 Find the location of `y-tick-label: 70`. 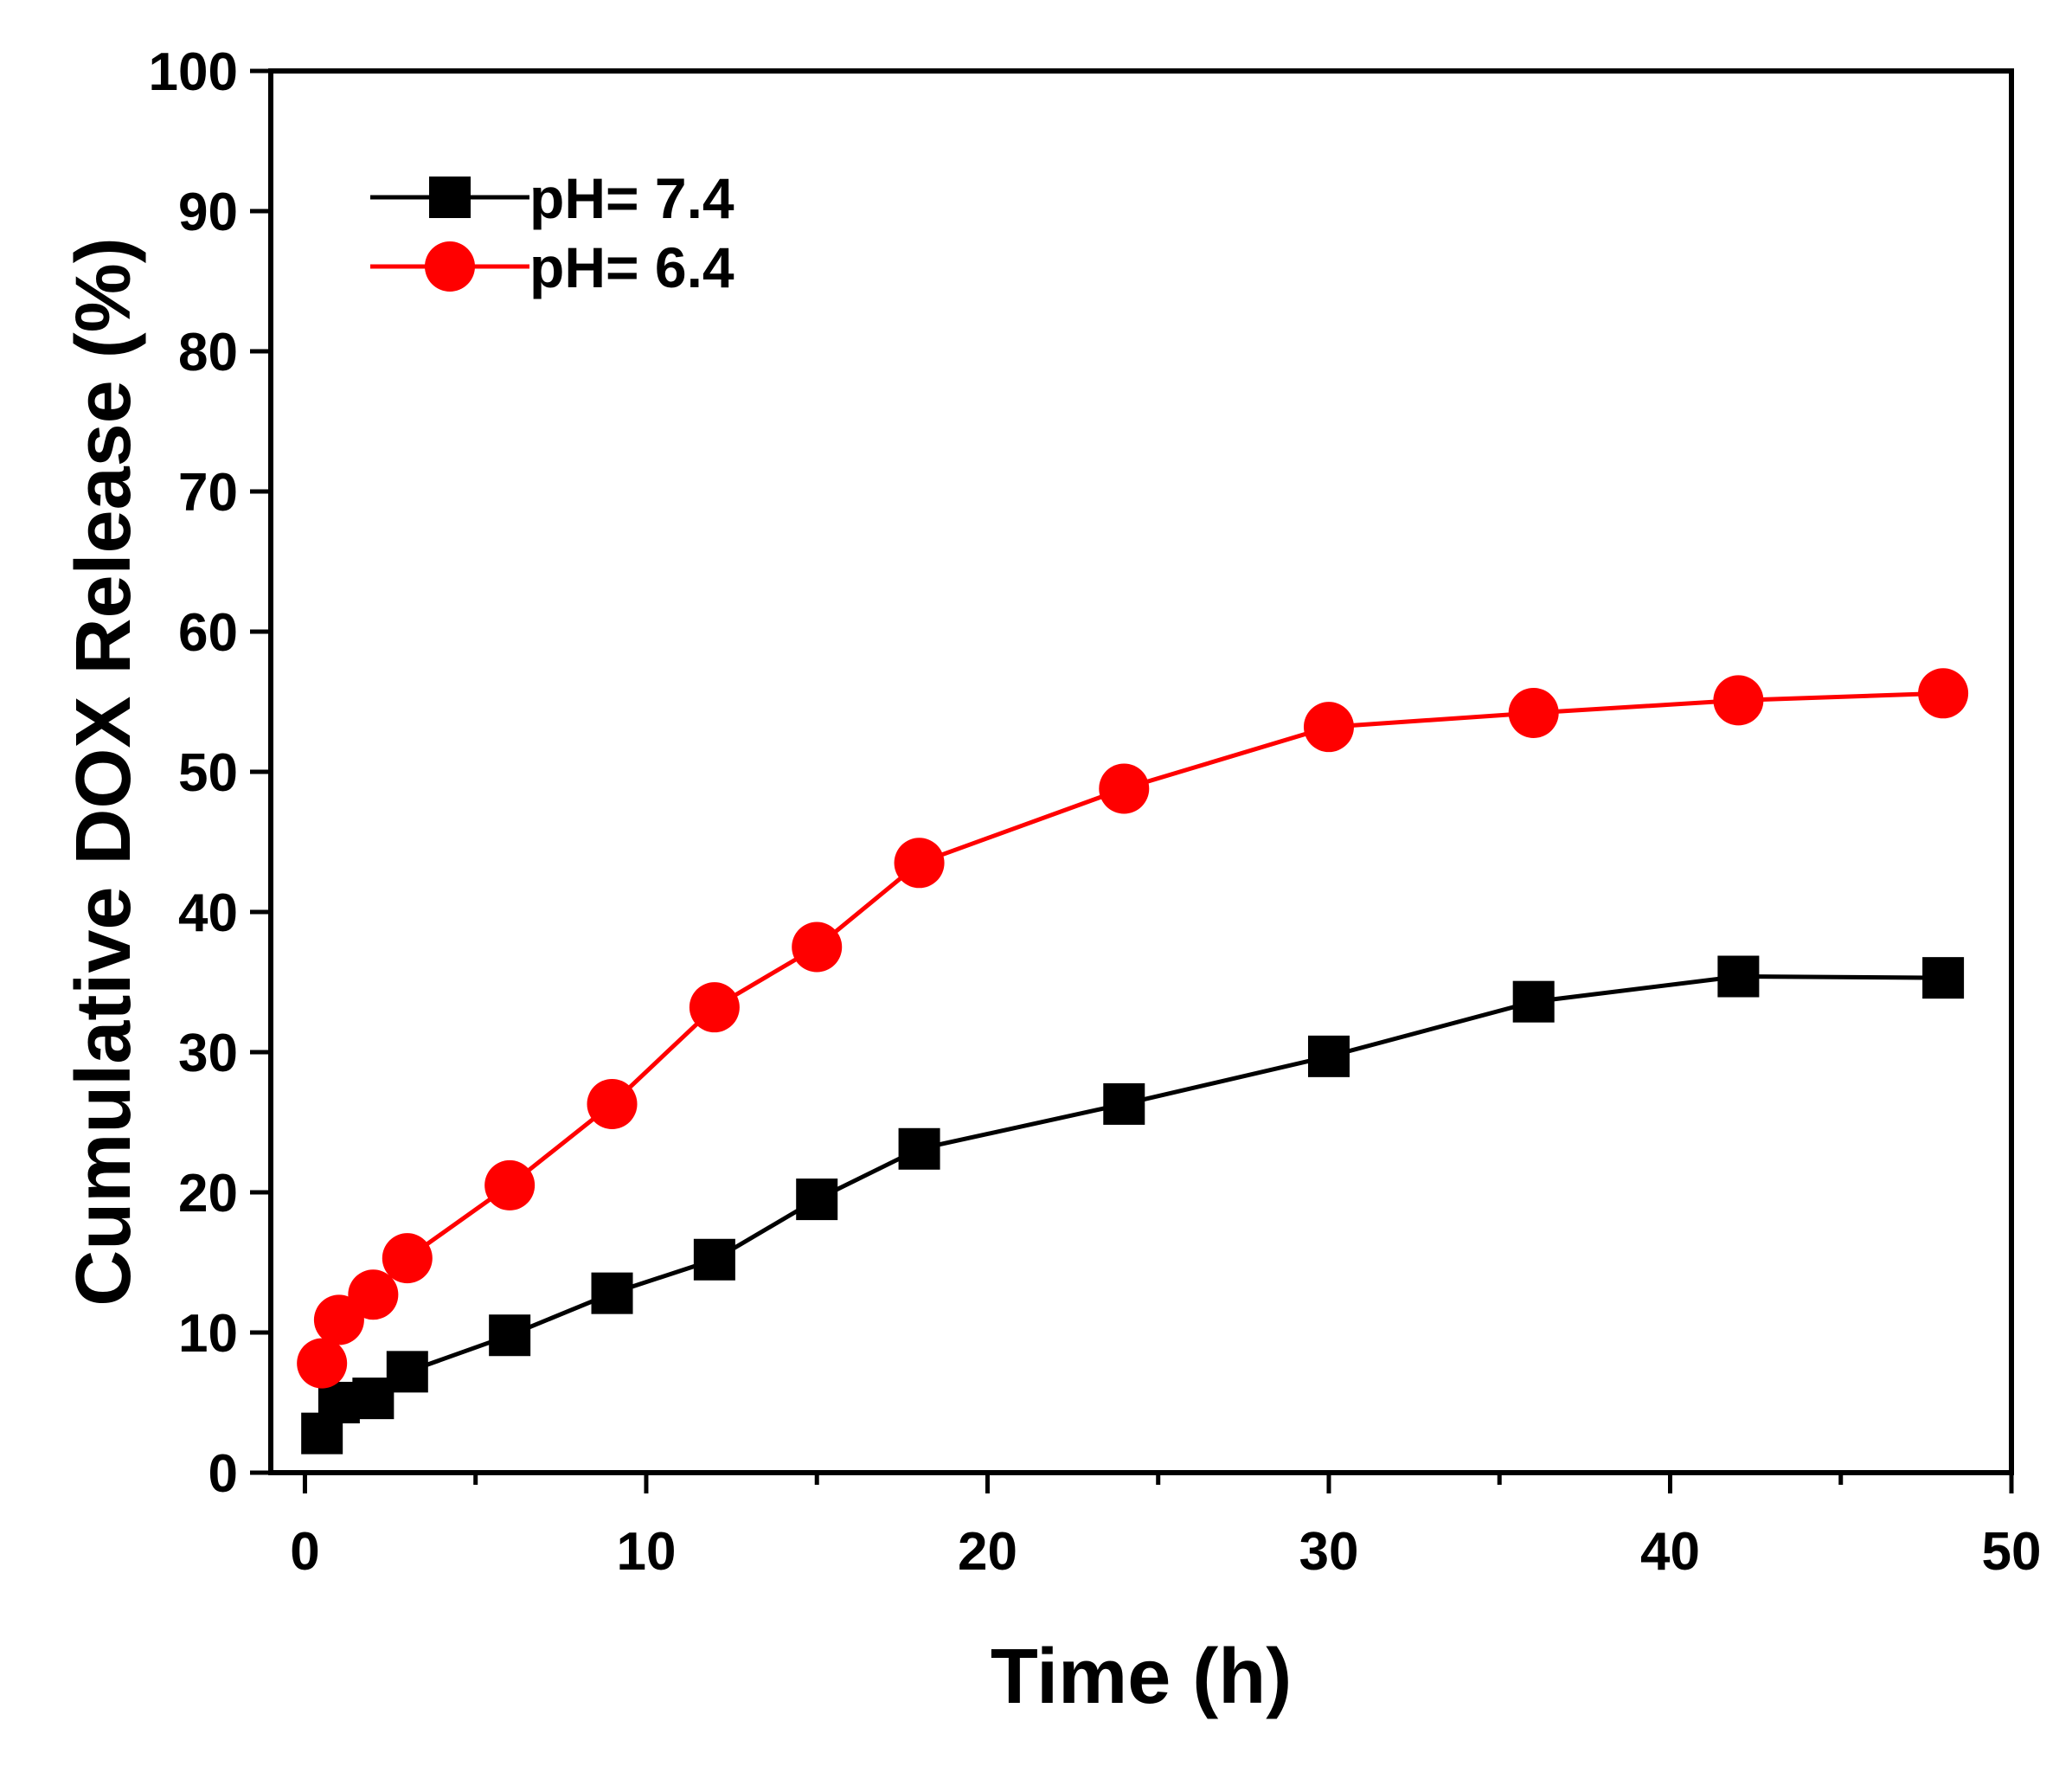

y-tick-label: 70 is located at coordinates (208, 493).